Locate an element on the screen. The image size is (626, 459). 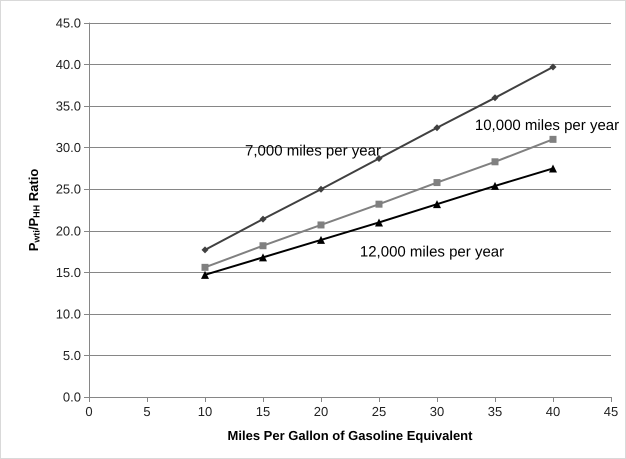
y-tick-label: 15.0 is located at coordinates (68, 272).